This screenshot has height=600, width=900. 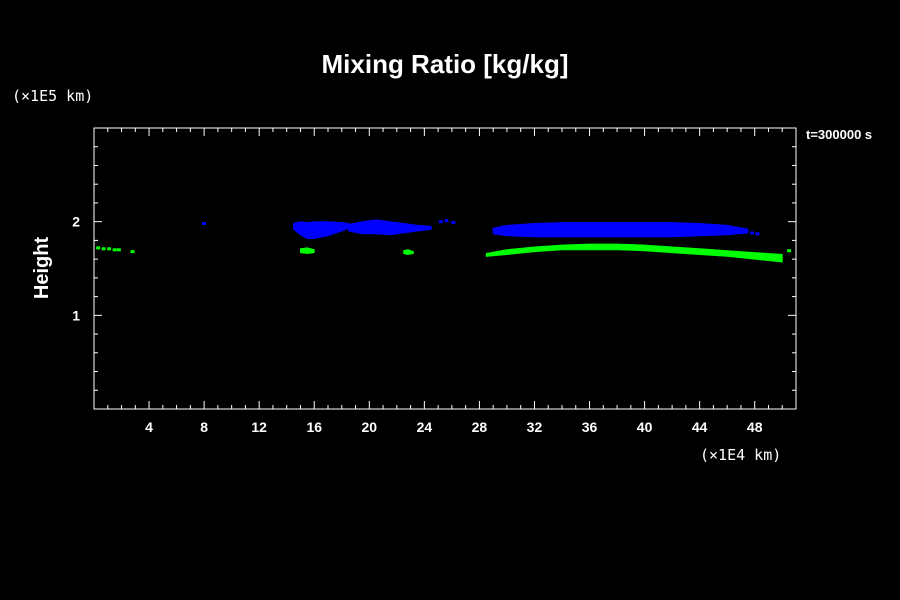 I want to click on x-tick-label: 24, so click(x=425, y=427).